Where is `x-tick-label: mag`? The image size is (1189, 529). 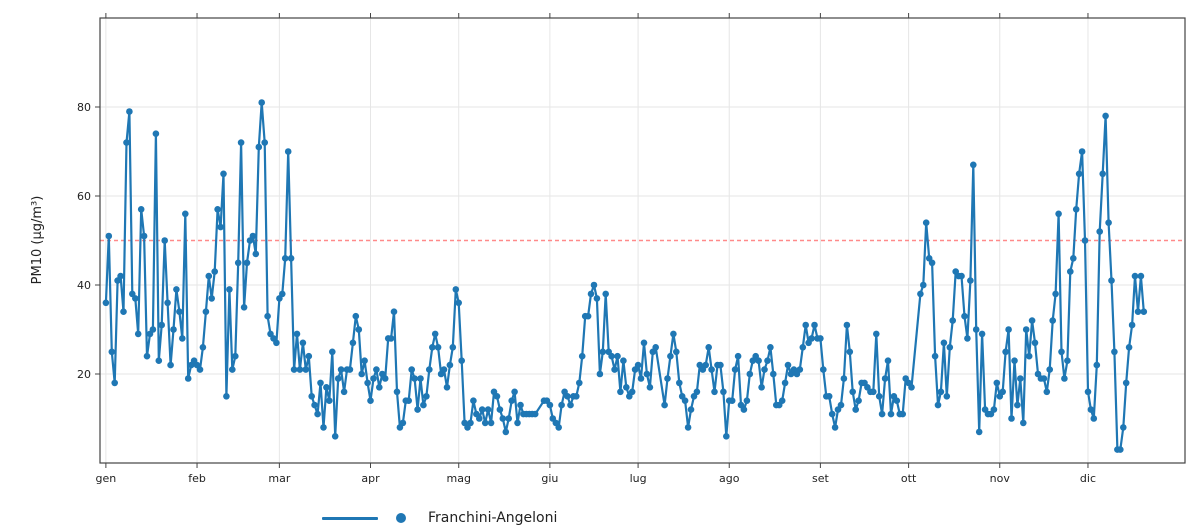 x-tick-label: mag is located at coordinates (458, 478).